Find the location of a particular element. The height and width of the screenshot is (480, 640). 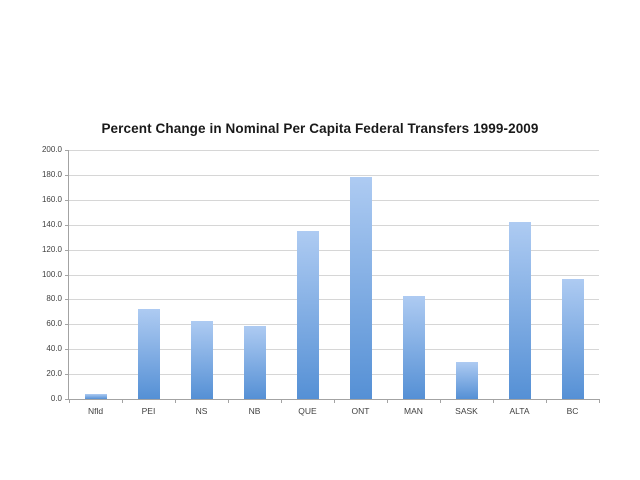

bar-alta is located at coordinates (519, 310).